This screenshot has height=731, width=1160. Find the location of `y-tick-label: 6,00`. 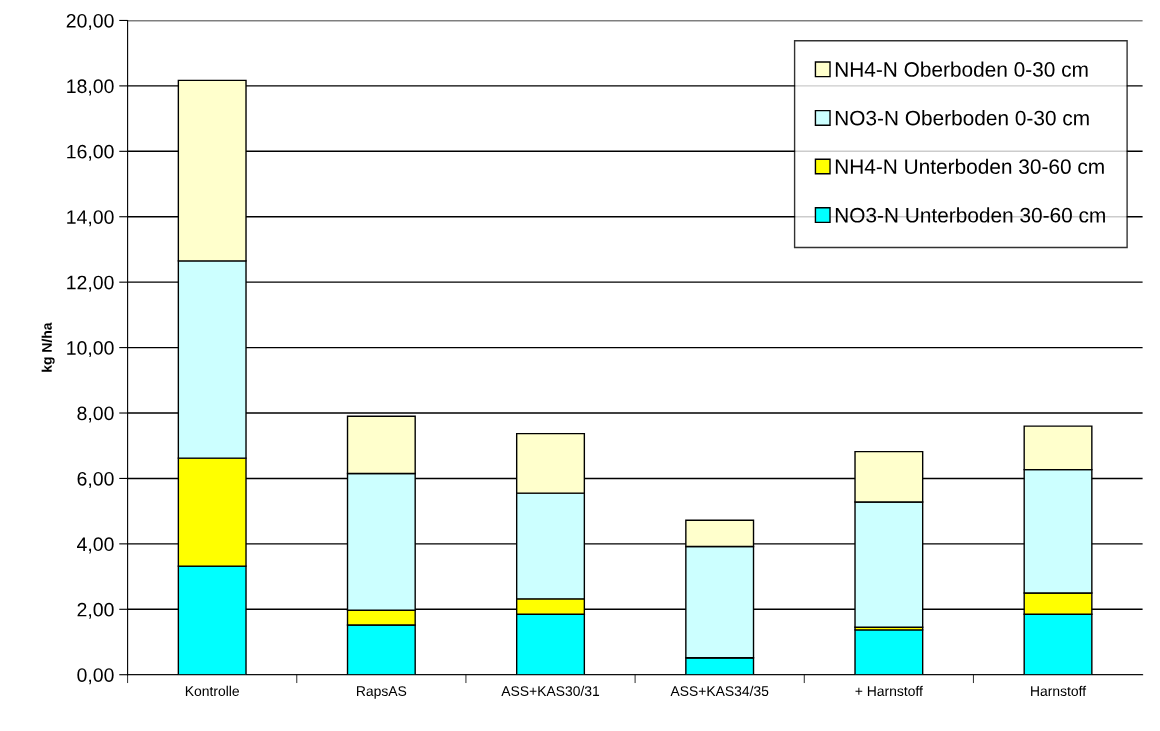

y-tick-label: 6,00 is located at coordinates (95, 479).